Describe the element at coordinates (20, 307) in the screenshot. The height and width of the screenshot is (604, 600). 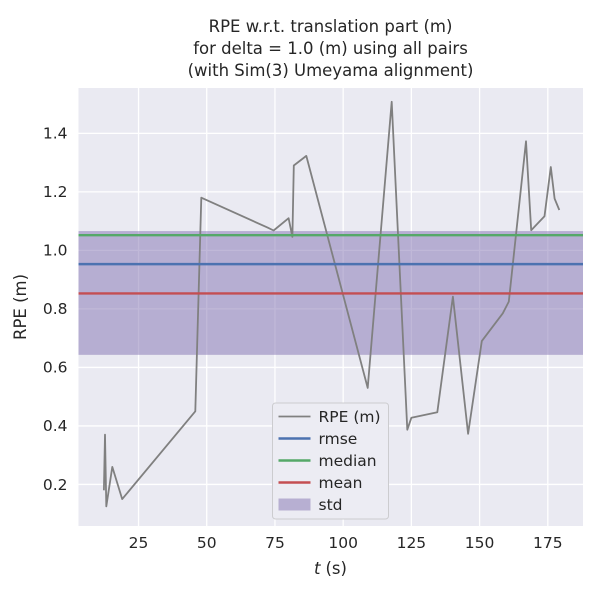
I see `y-axis-label: RPE (m)` at that location.